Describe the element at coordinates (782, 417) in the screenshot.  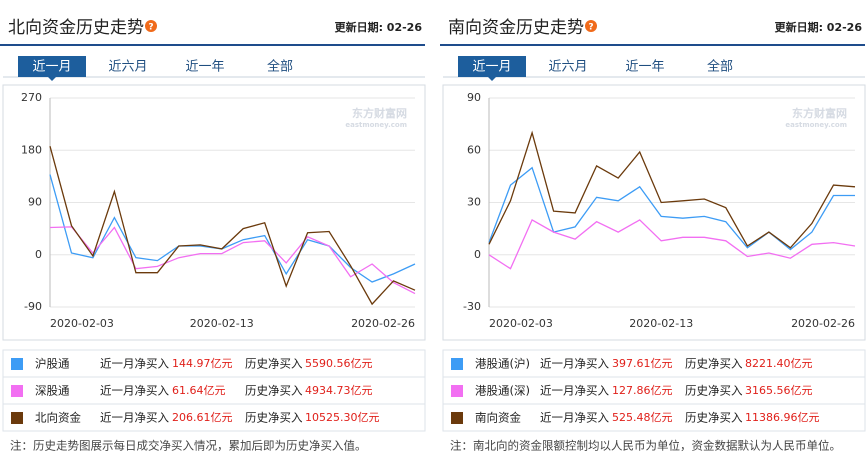
I see `history-net: 11386.96亿元` at that location.